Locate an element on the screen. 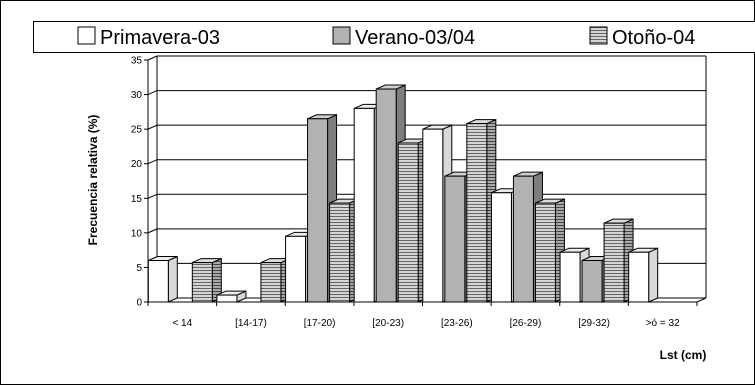 The height and width of the screenshot is (385, 755). bar-Otoño-04 is located at coordinates (206, 280).